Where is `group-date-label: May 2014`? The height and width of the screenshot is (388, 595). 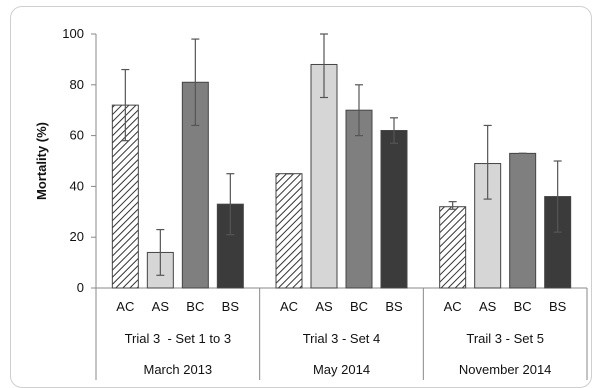
group-date-label: May 2014 is located at coordinates (341, 369).